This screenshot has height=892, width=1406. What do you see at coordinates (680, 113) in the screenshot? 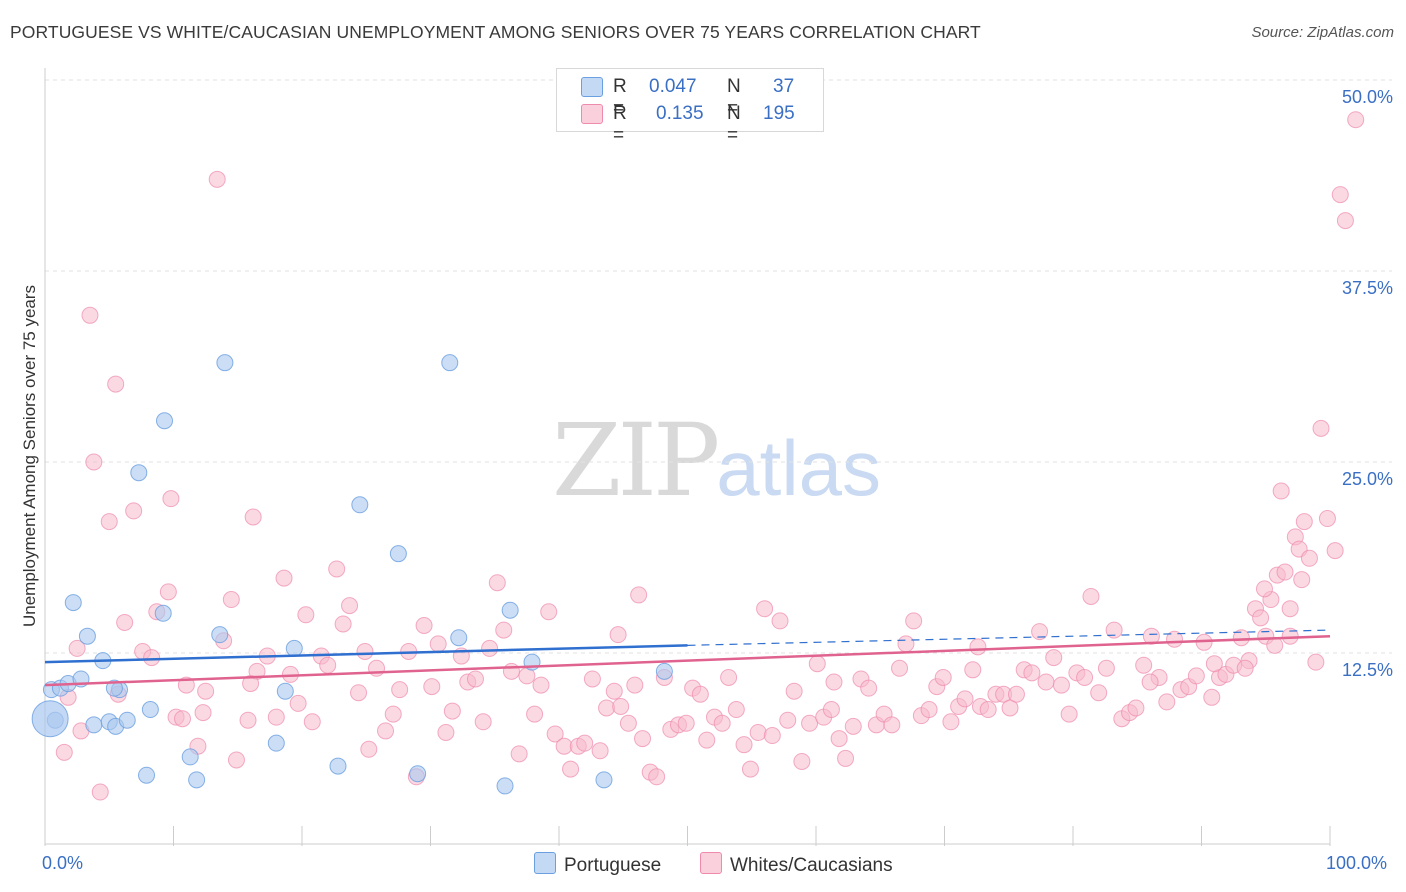
I see `legend-r-value: 0.135` at bounding box center [680, 113].